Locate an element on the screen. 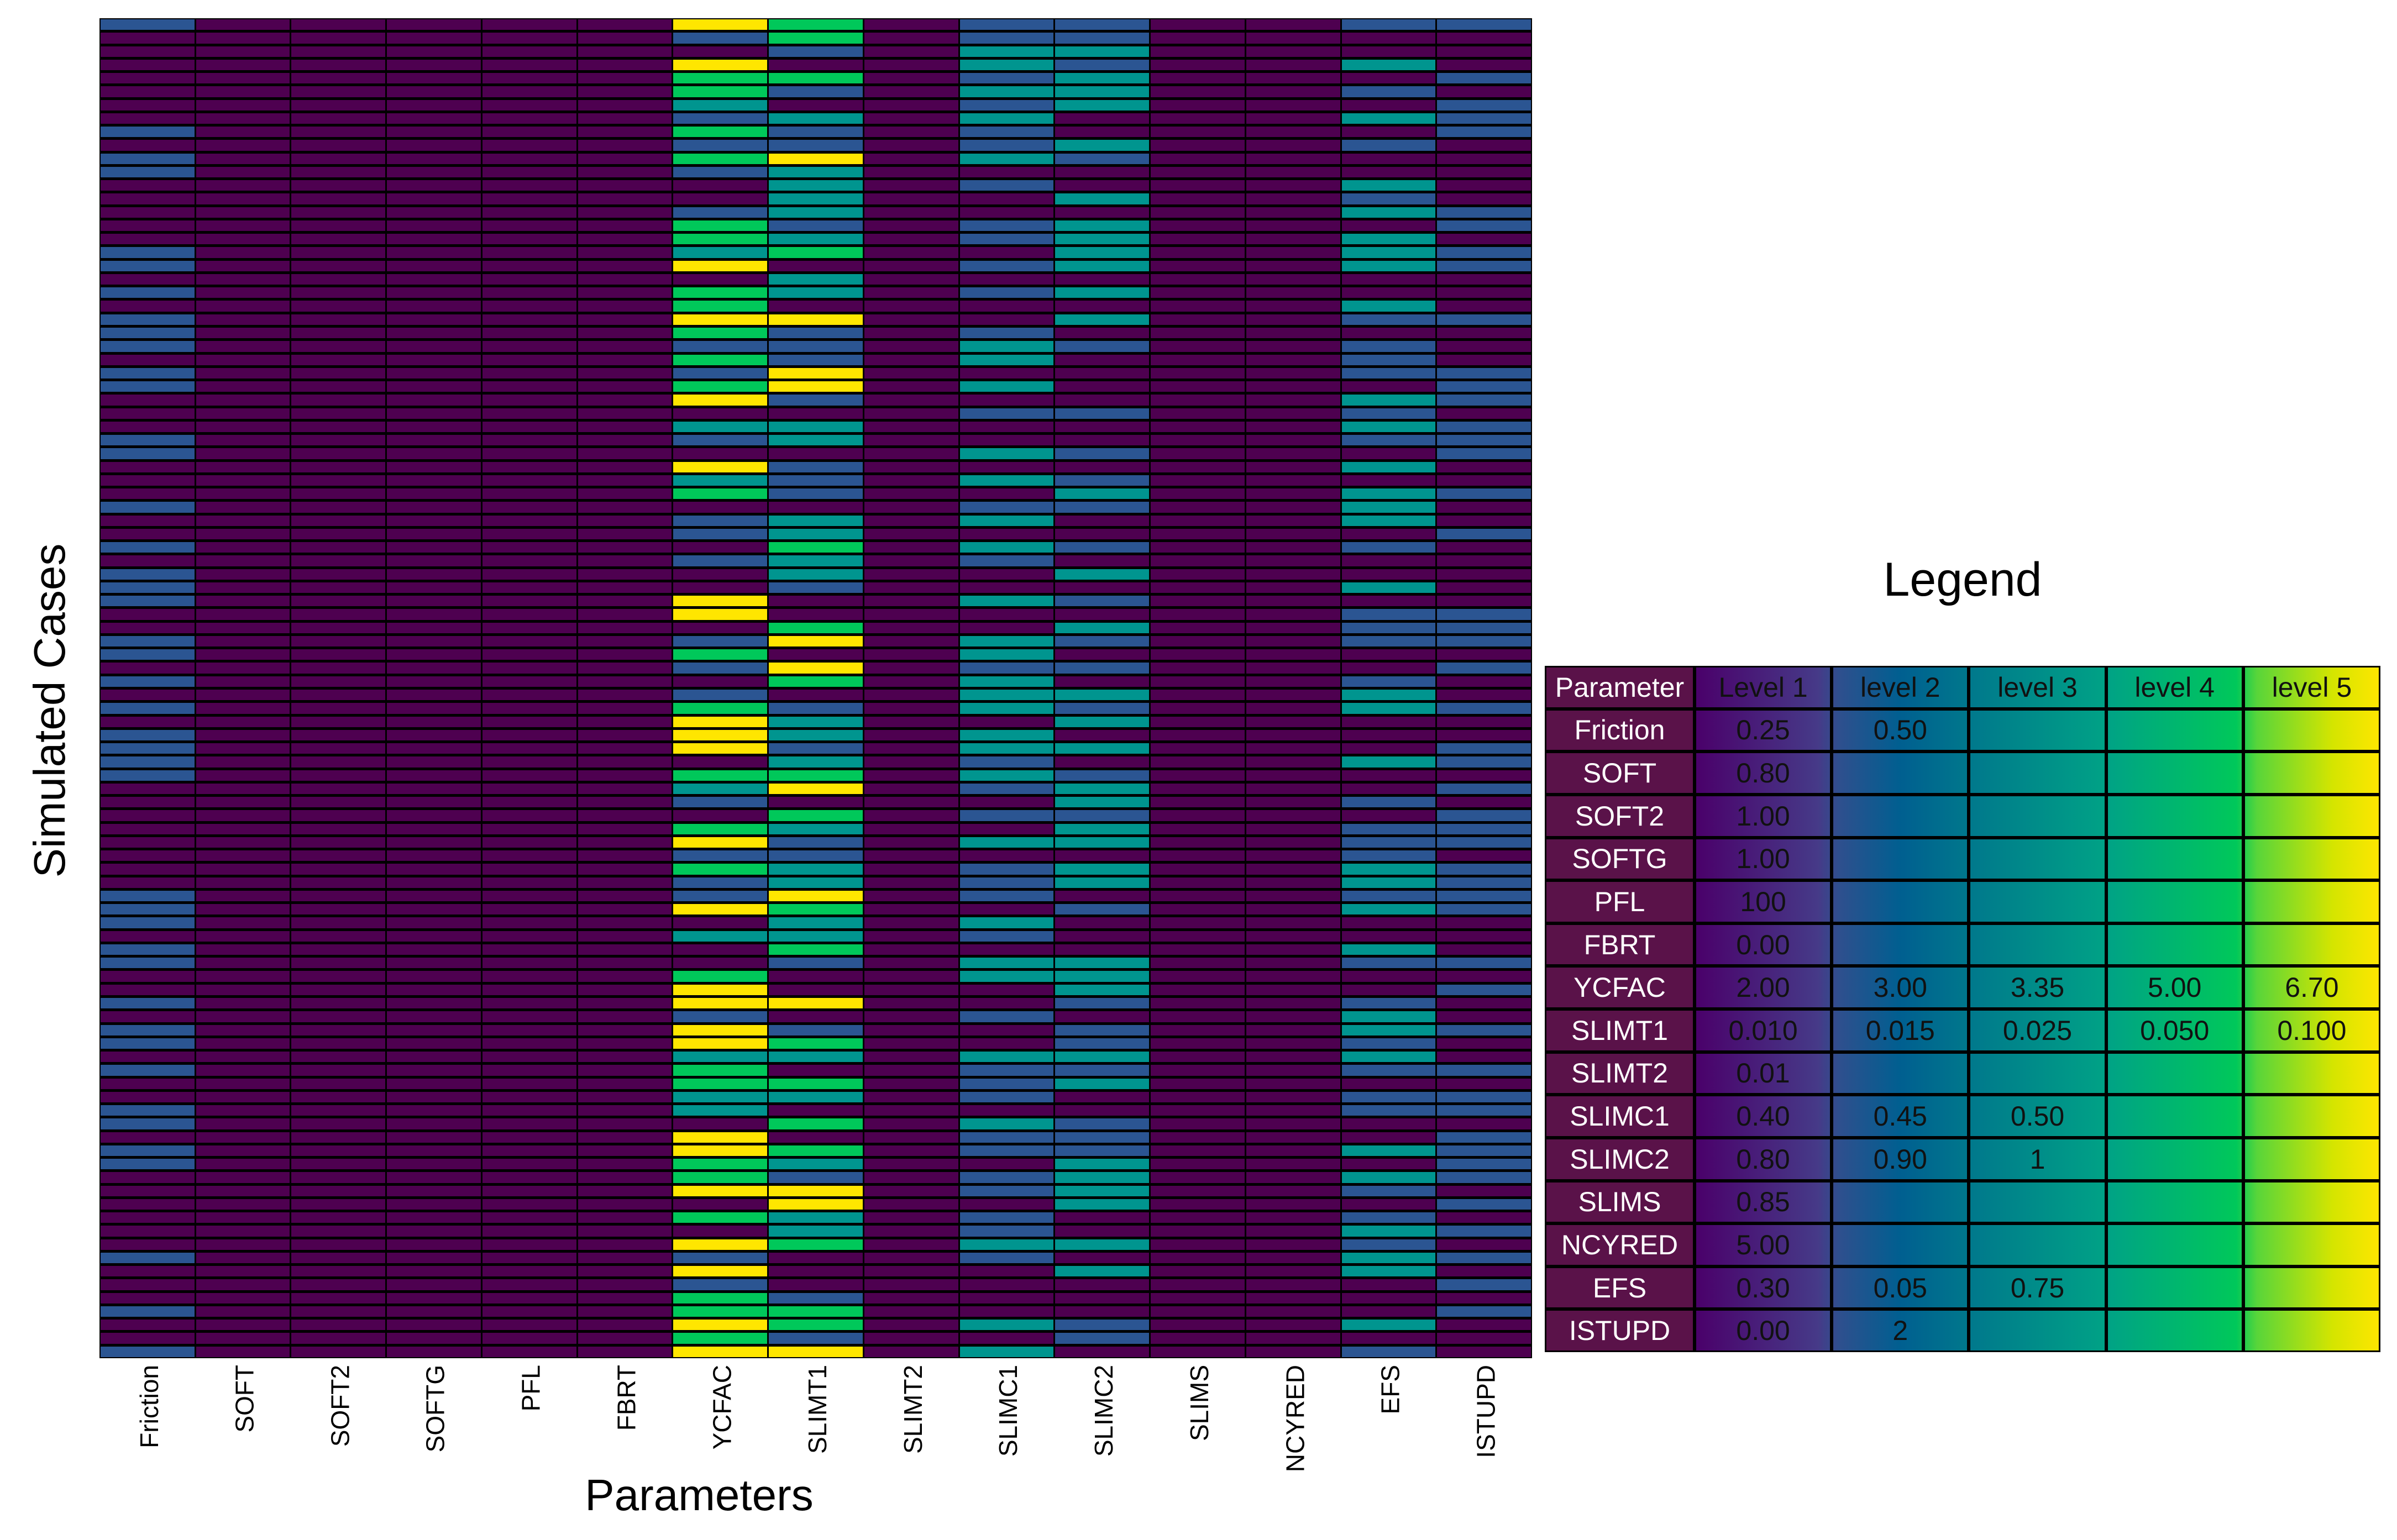 The width and height of the screenshot is (2397, 1540). legend-level-value: 0.050 is located at coordinates (2174, 1030).